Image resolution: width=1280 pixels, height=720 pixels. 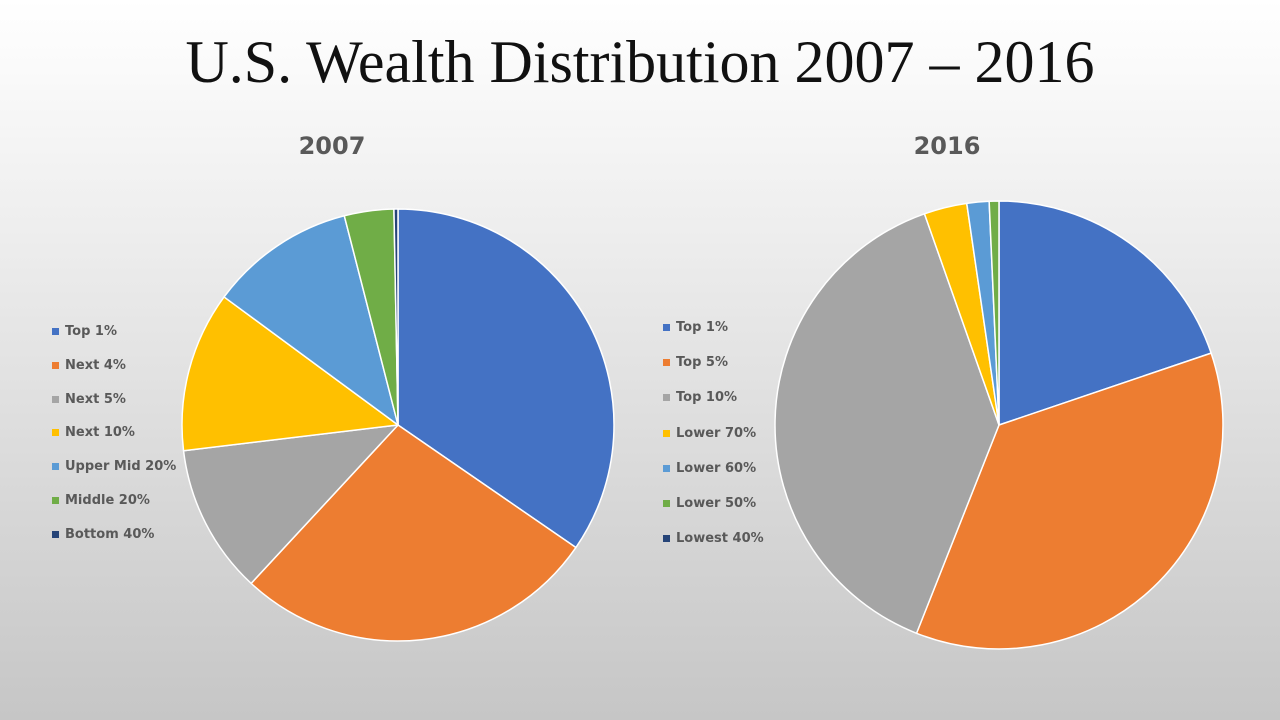 What do you see at coordinates (640, 62) in the screenshot?
I see `slide-title: U.S. Wealth Distribution 2007 – 2016` at bounding box center [640, 62].